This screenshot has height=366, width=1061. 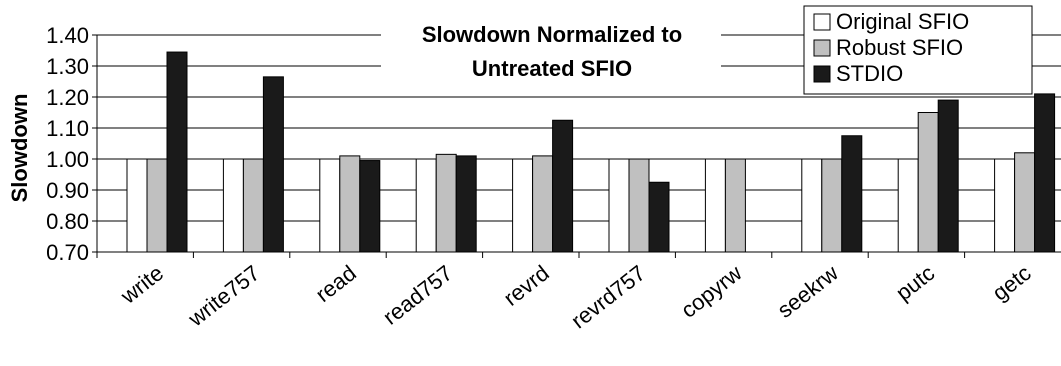 I want to click on x-tick-label: copyrw, so click(x=711, y=291).